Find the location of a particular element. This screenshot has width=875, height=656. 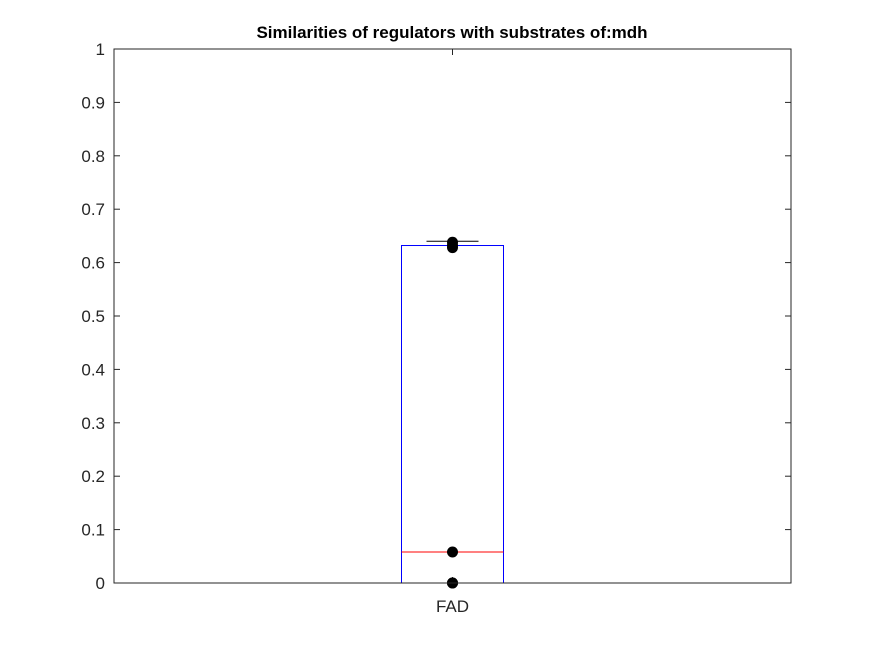

y-tick-label: 0.6 is located at coordinates (93, 263).